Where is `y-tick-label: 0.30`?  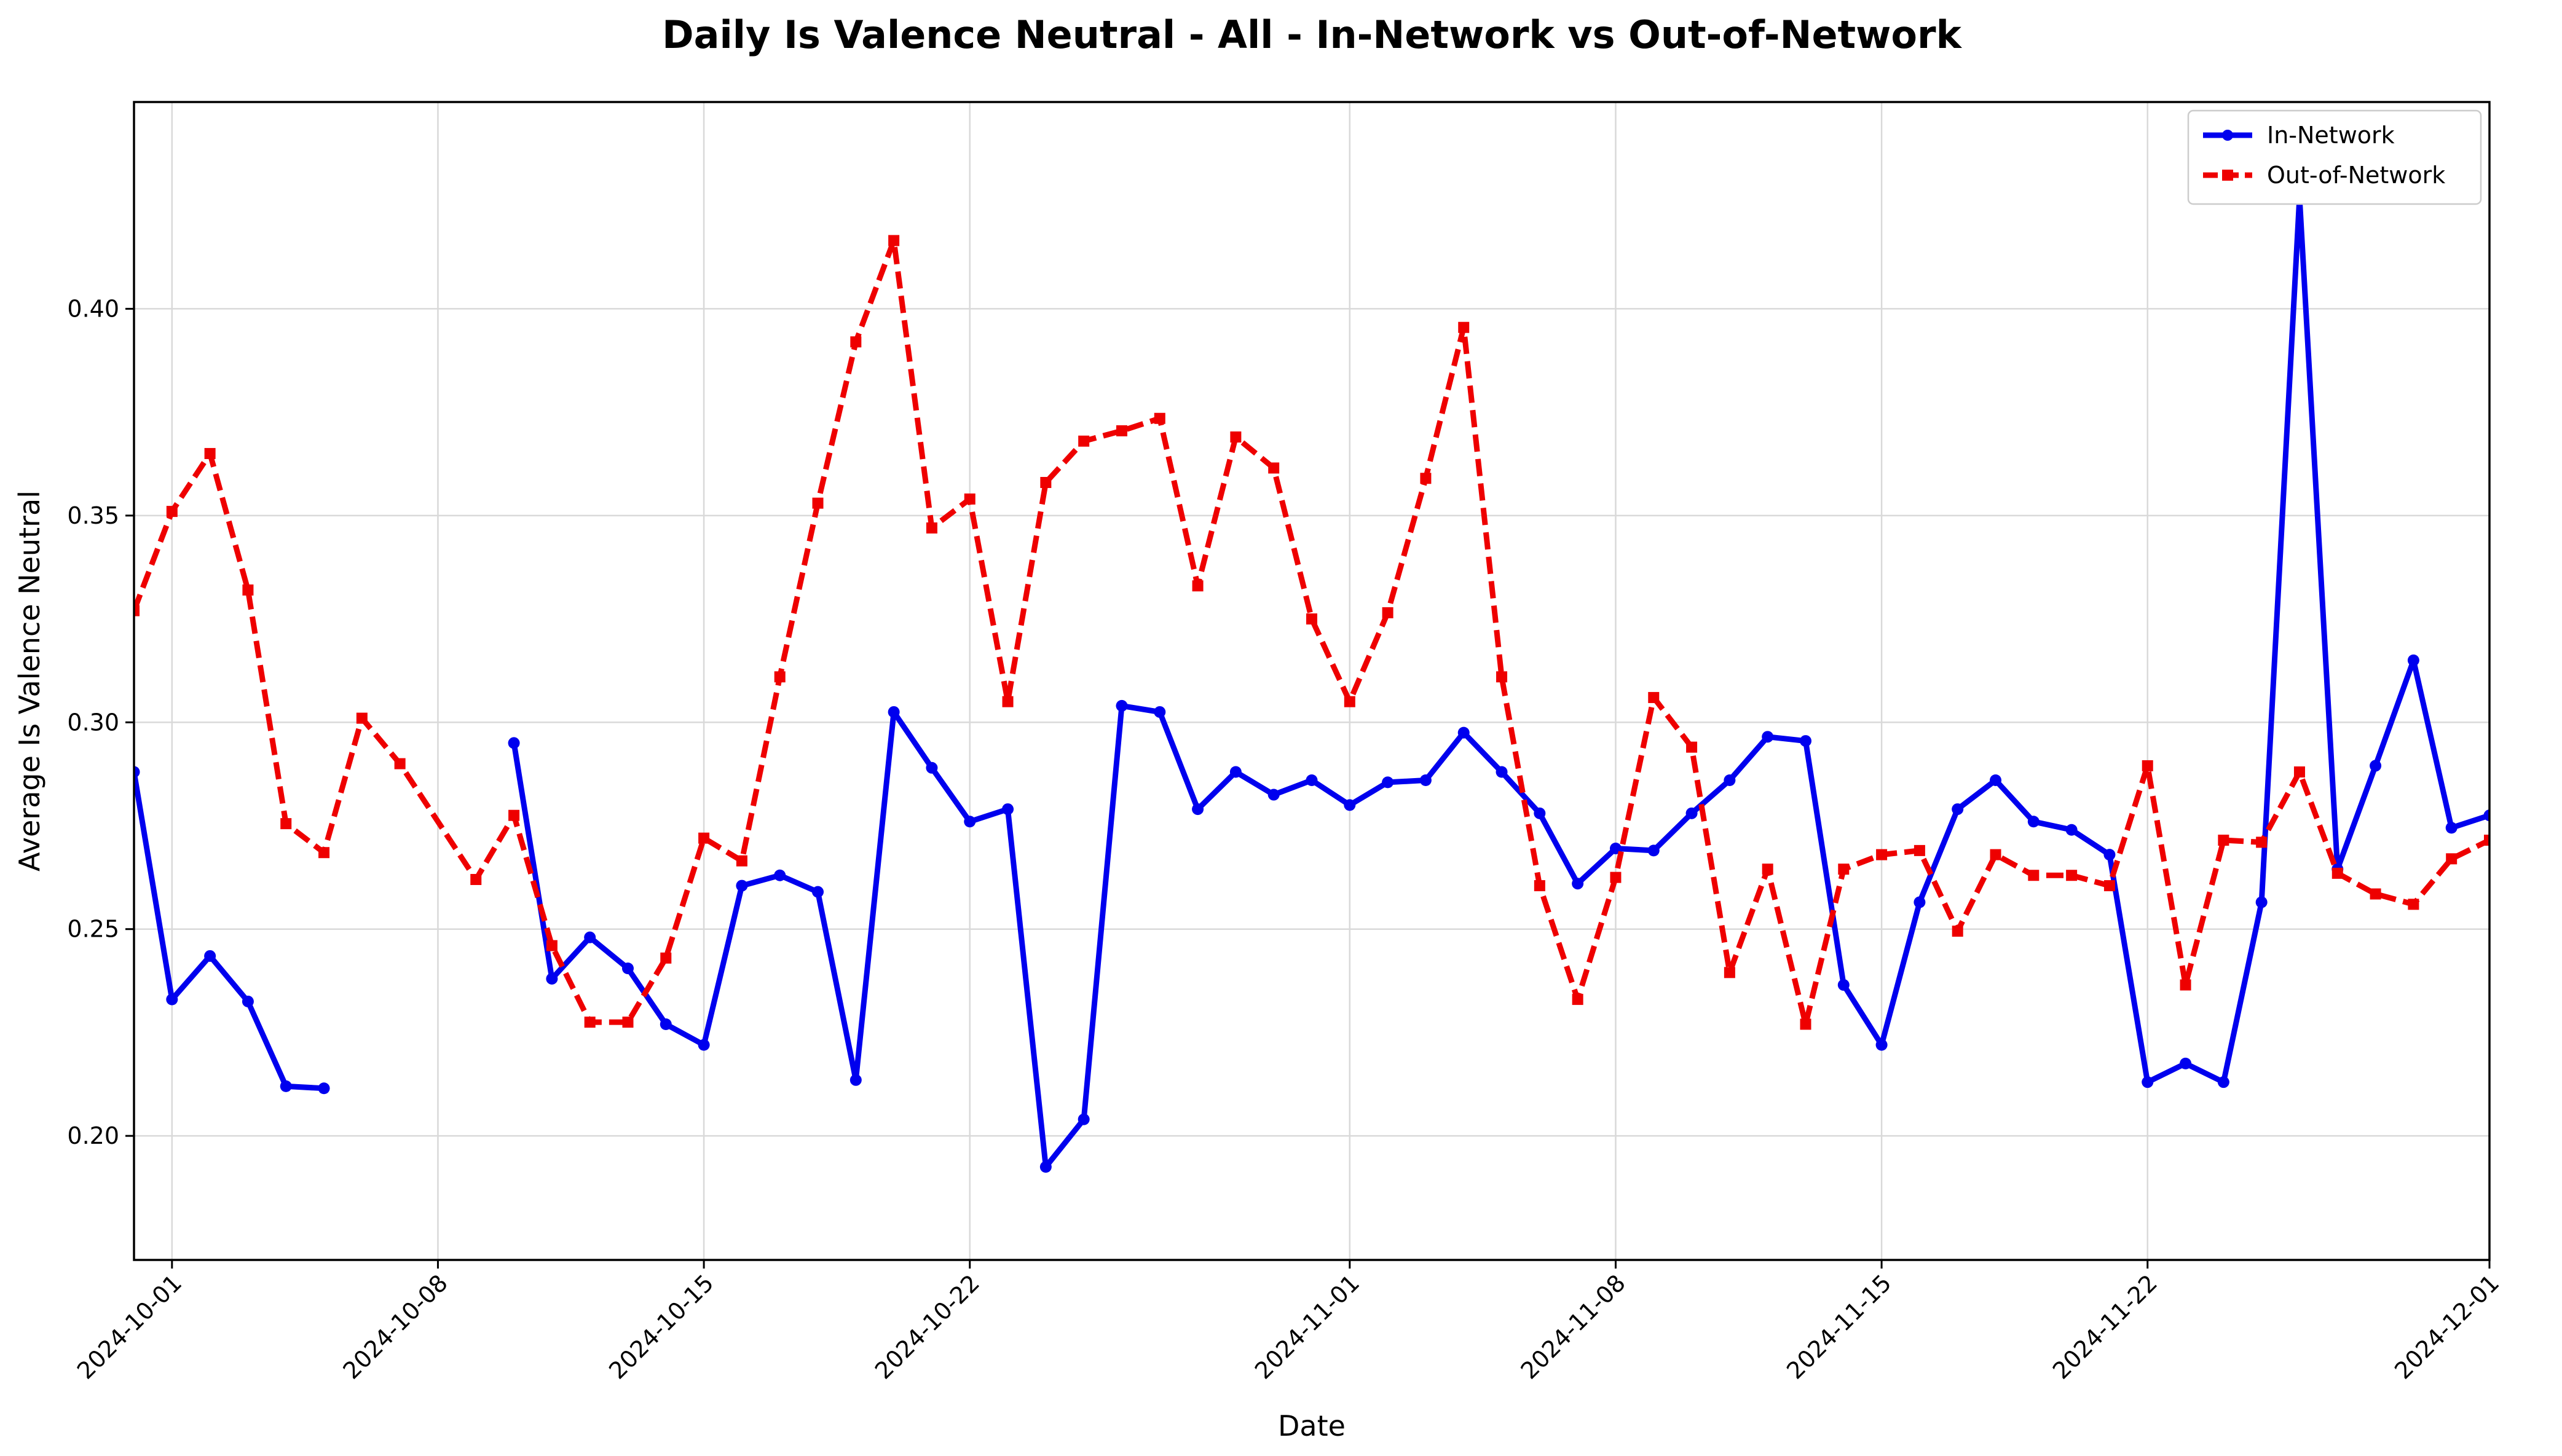
y-tick-label: 0.30 is located at coordinates (93, 722).